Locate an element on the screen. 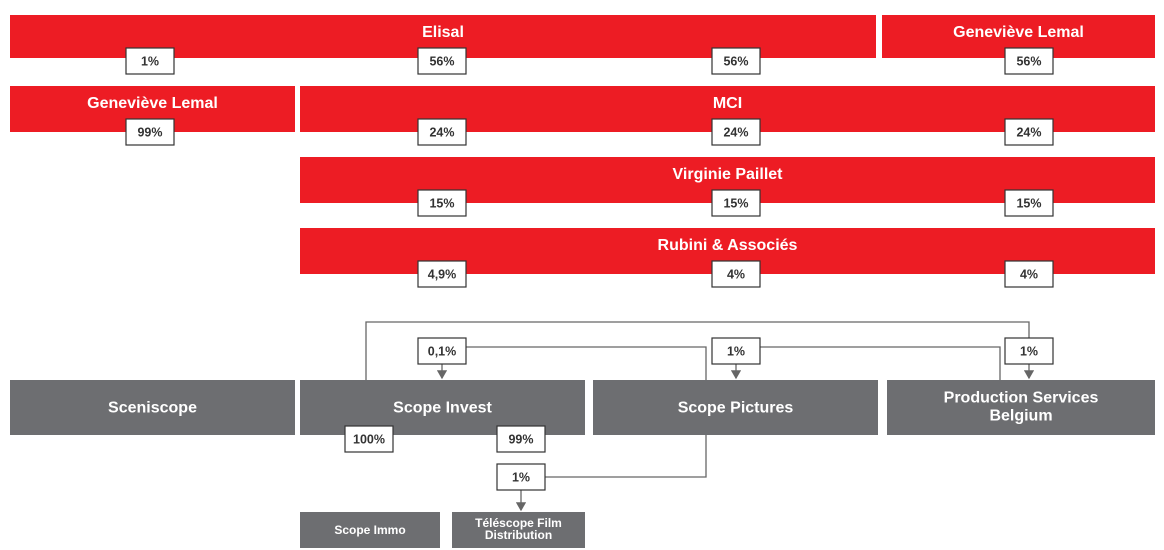  shareholder-name: Virginie Paillet is located at coordinates (728, 174).